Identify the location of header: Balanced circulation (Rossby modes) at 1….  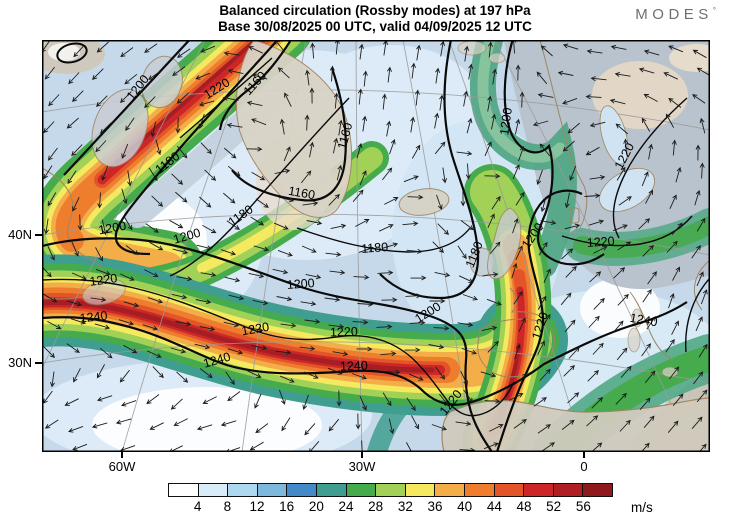
(375, 17).